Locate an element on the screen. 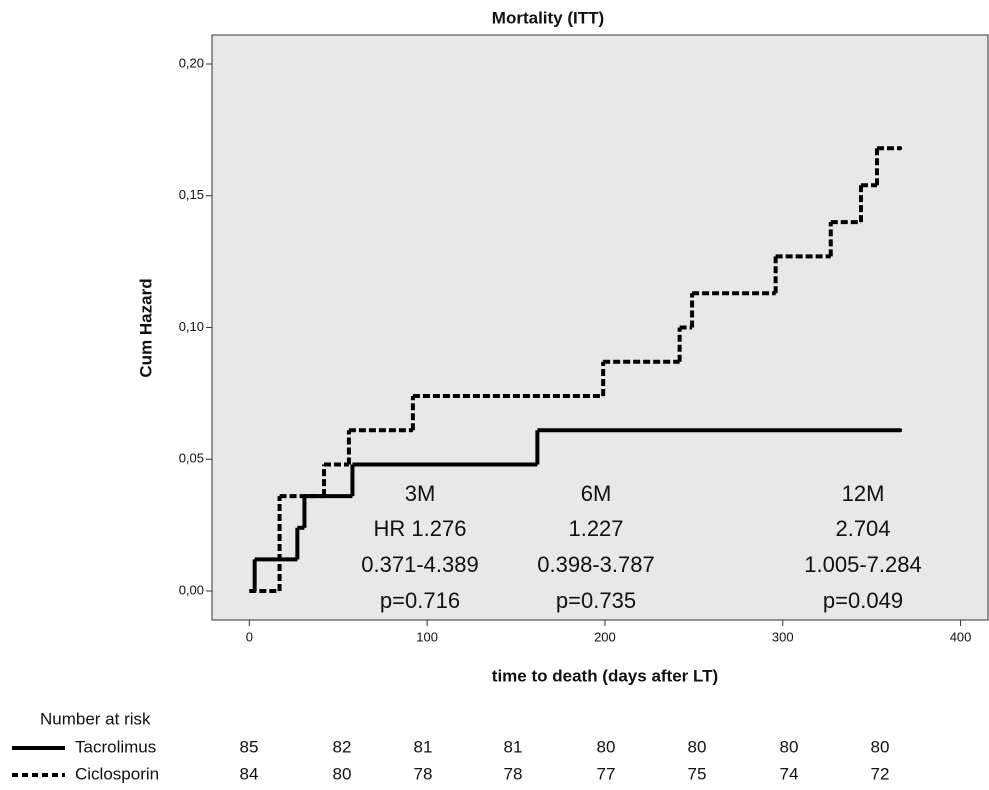  annotation: 0.371-4.389 is located at coordinates (419, 564).